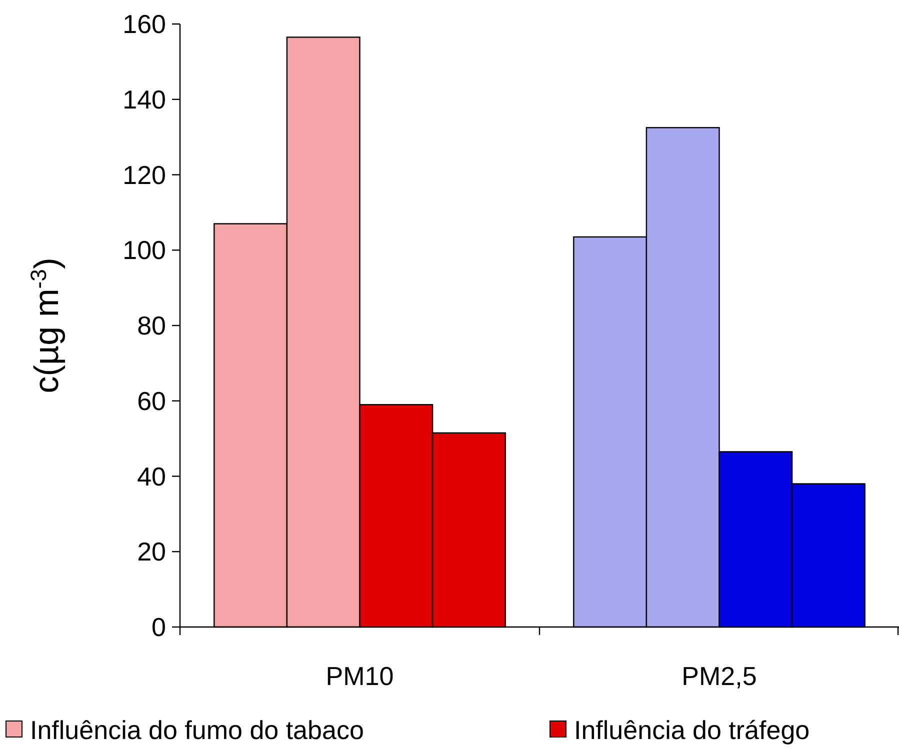  Describe the element at coordinates (719, 676) in the screenshot. I see `x-tick-label: PM2,5` at that location.